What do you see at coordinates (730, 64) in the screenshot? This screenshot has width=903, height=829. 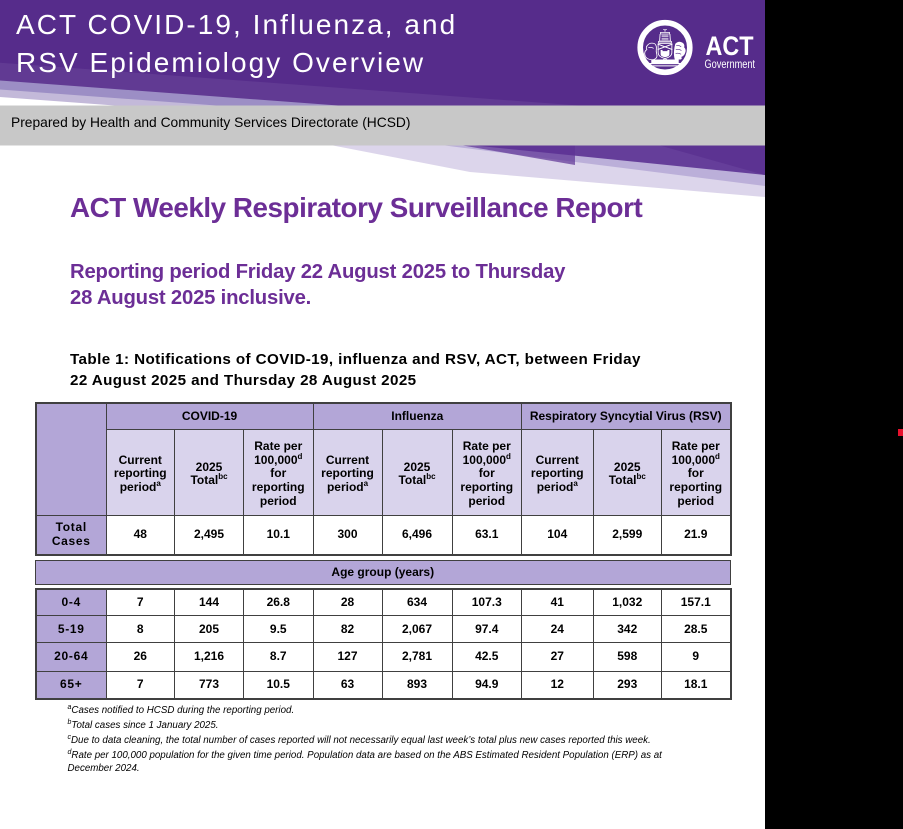 I see `svg-text: Government` at bounding box center [730, 64].